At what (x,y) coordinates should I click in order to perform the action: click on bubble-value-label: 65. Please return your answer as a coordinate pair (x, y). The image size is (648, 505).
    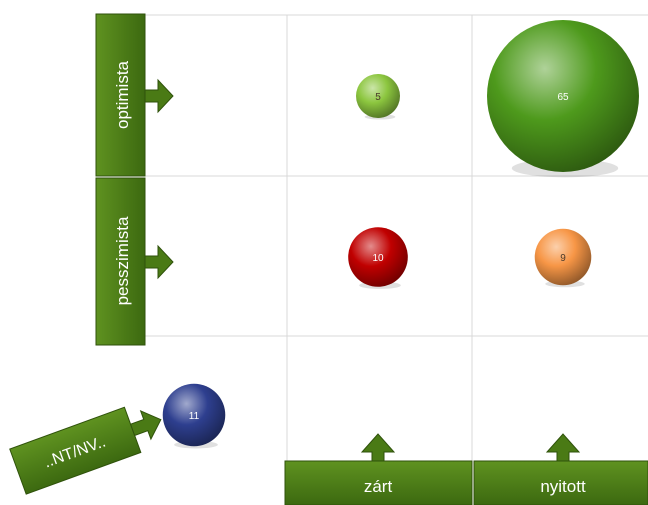
    Looking at the image, I should click on (563, 97).